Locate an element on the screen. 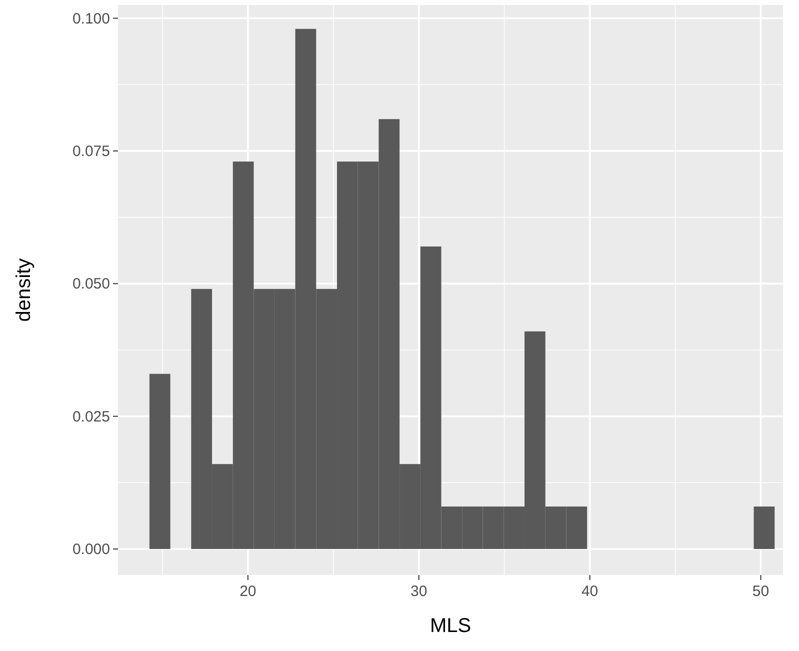 This screenshot has height=651, width=799. x-tick-label: 30 is located at coordinates (419, 591).